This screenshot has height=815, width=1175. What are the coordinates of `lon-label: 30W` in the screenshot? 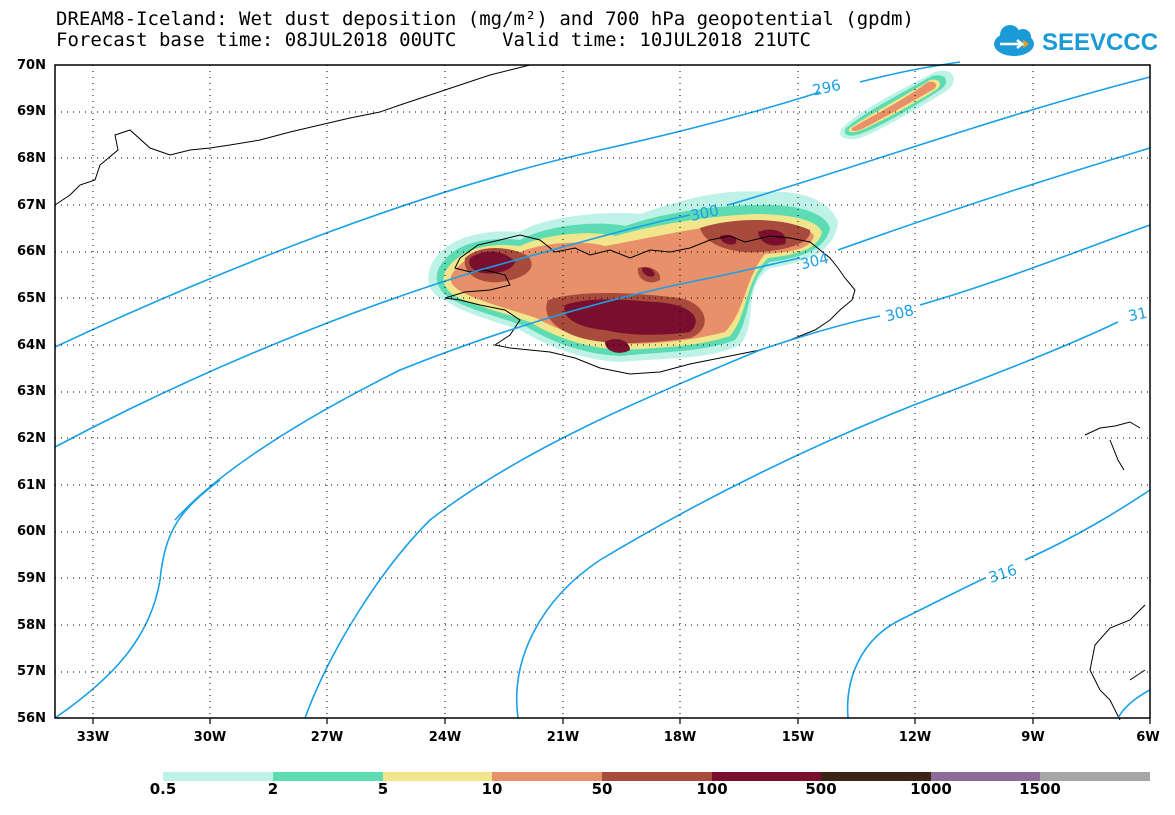 It's located at (210, 737).